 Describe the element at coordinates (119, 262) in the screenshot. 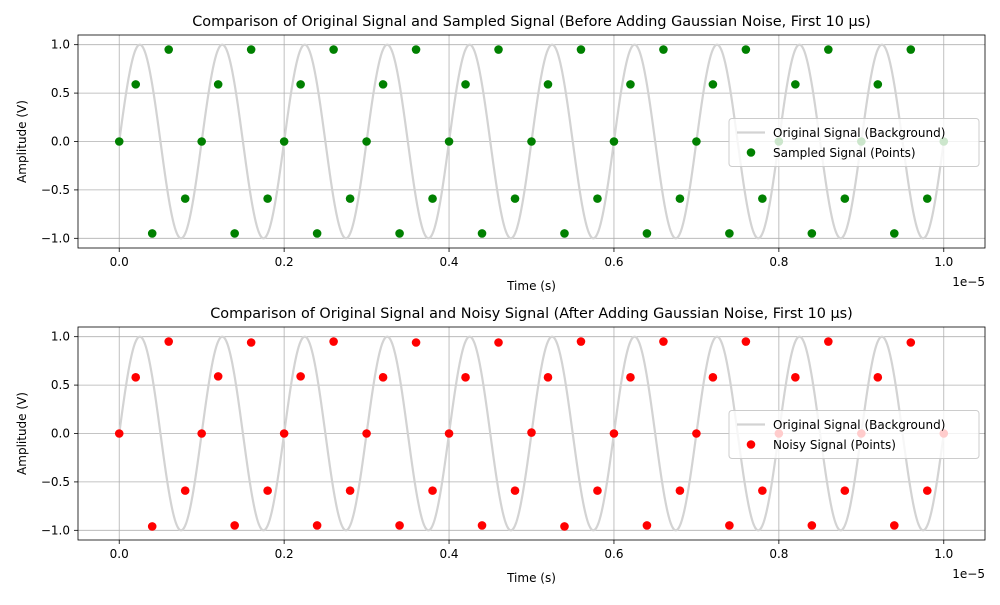

I see `x-tick-label: 0.0` at that location.